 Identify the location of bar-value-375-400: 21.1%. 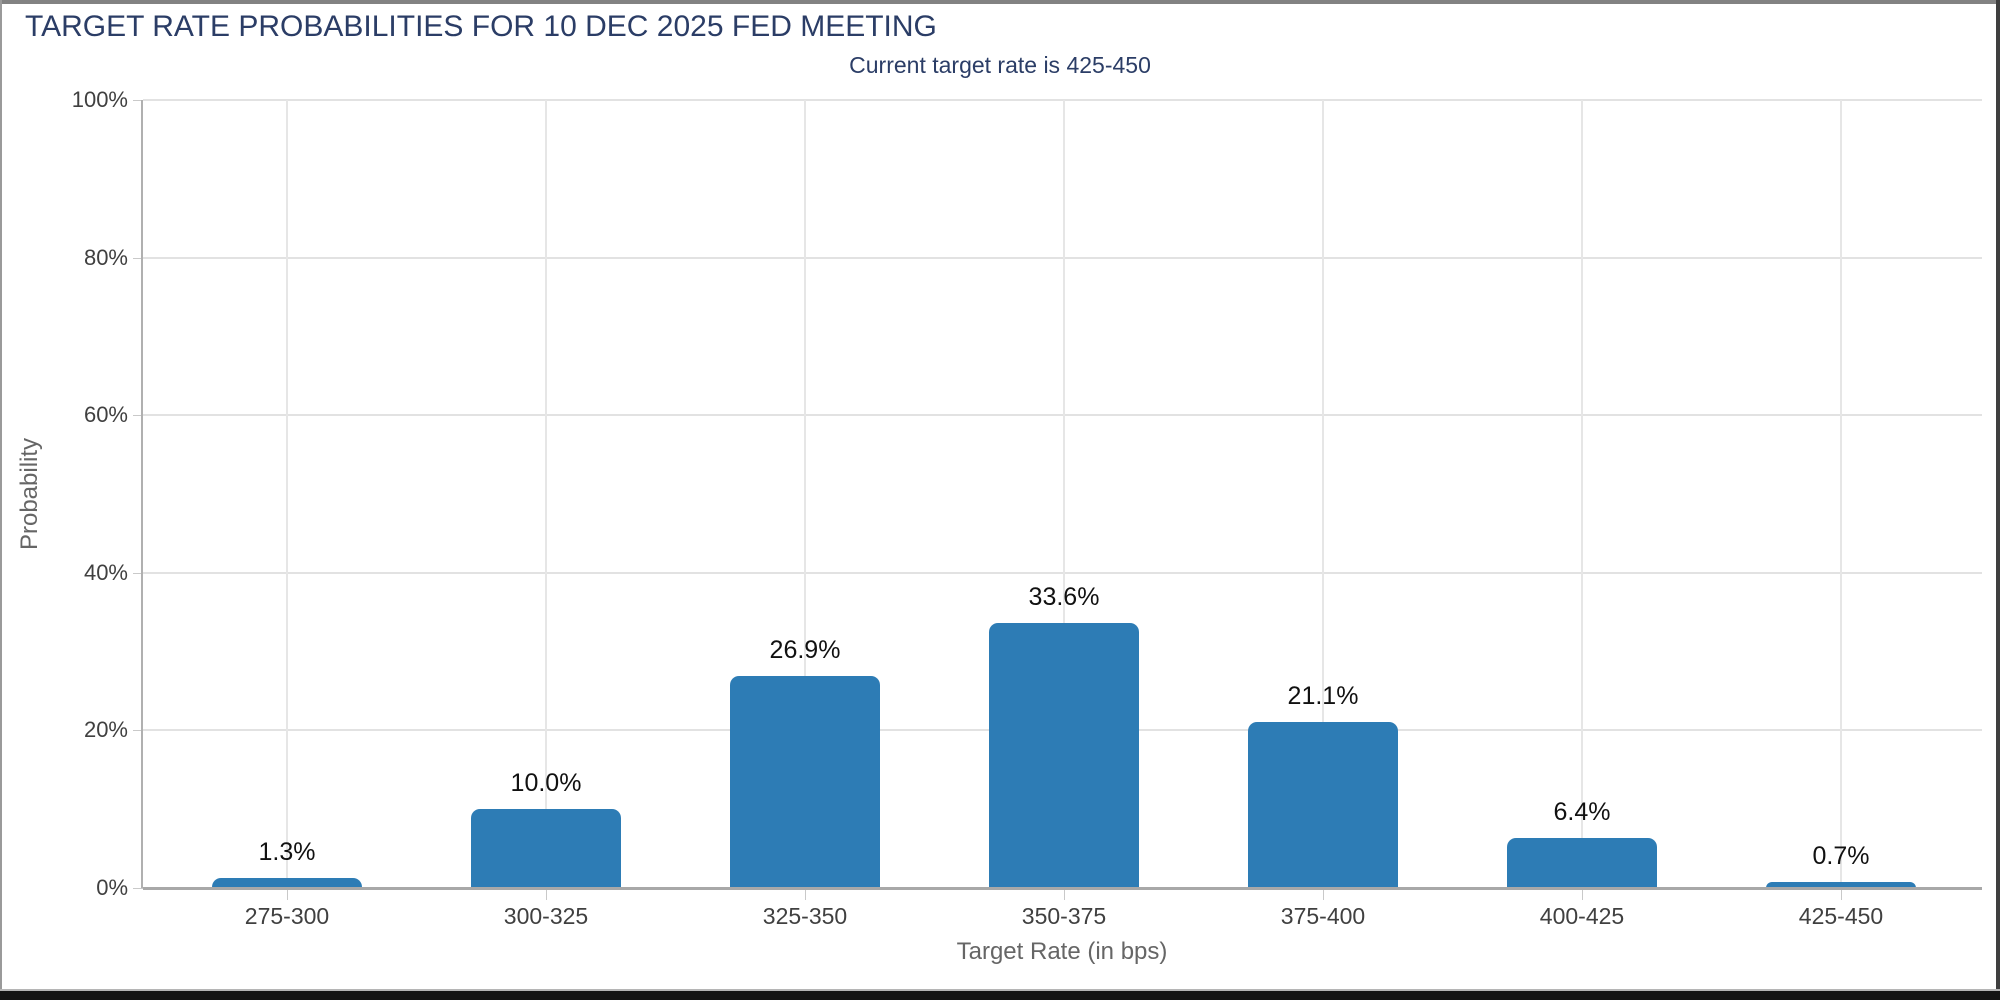
(1323, 695).